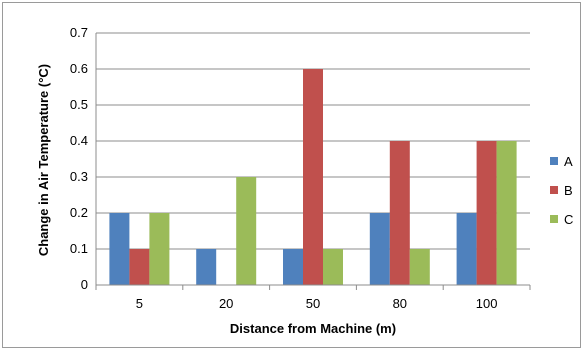  Describe the element at coordinates (568, 190) in the screenshot. I see `legend-label-b: B` at that location.